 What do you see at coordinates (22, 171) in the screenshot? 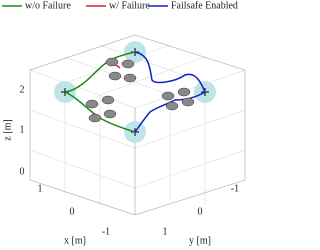
I see `z-tick-label: 0` at bounding box center [22, 171].